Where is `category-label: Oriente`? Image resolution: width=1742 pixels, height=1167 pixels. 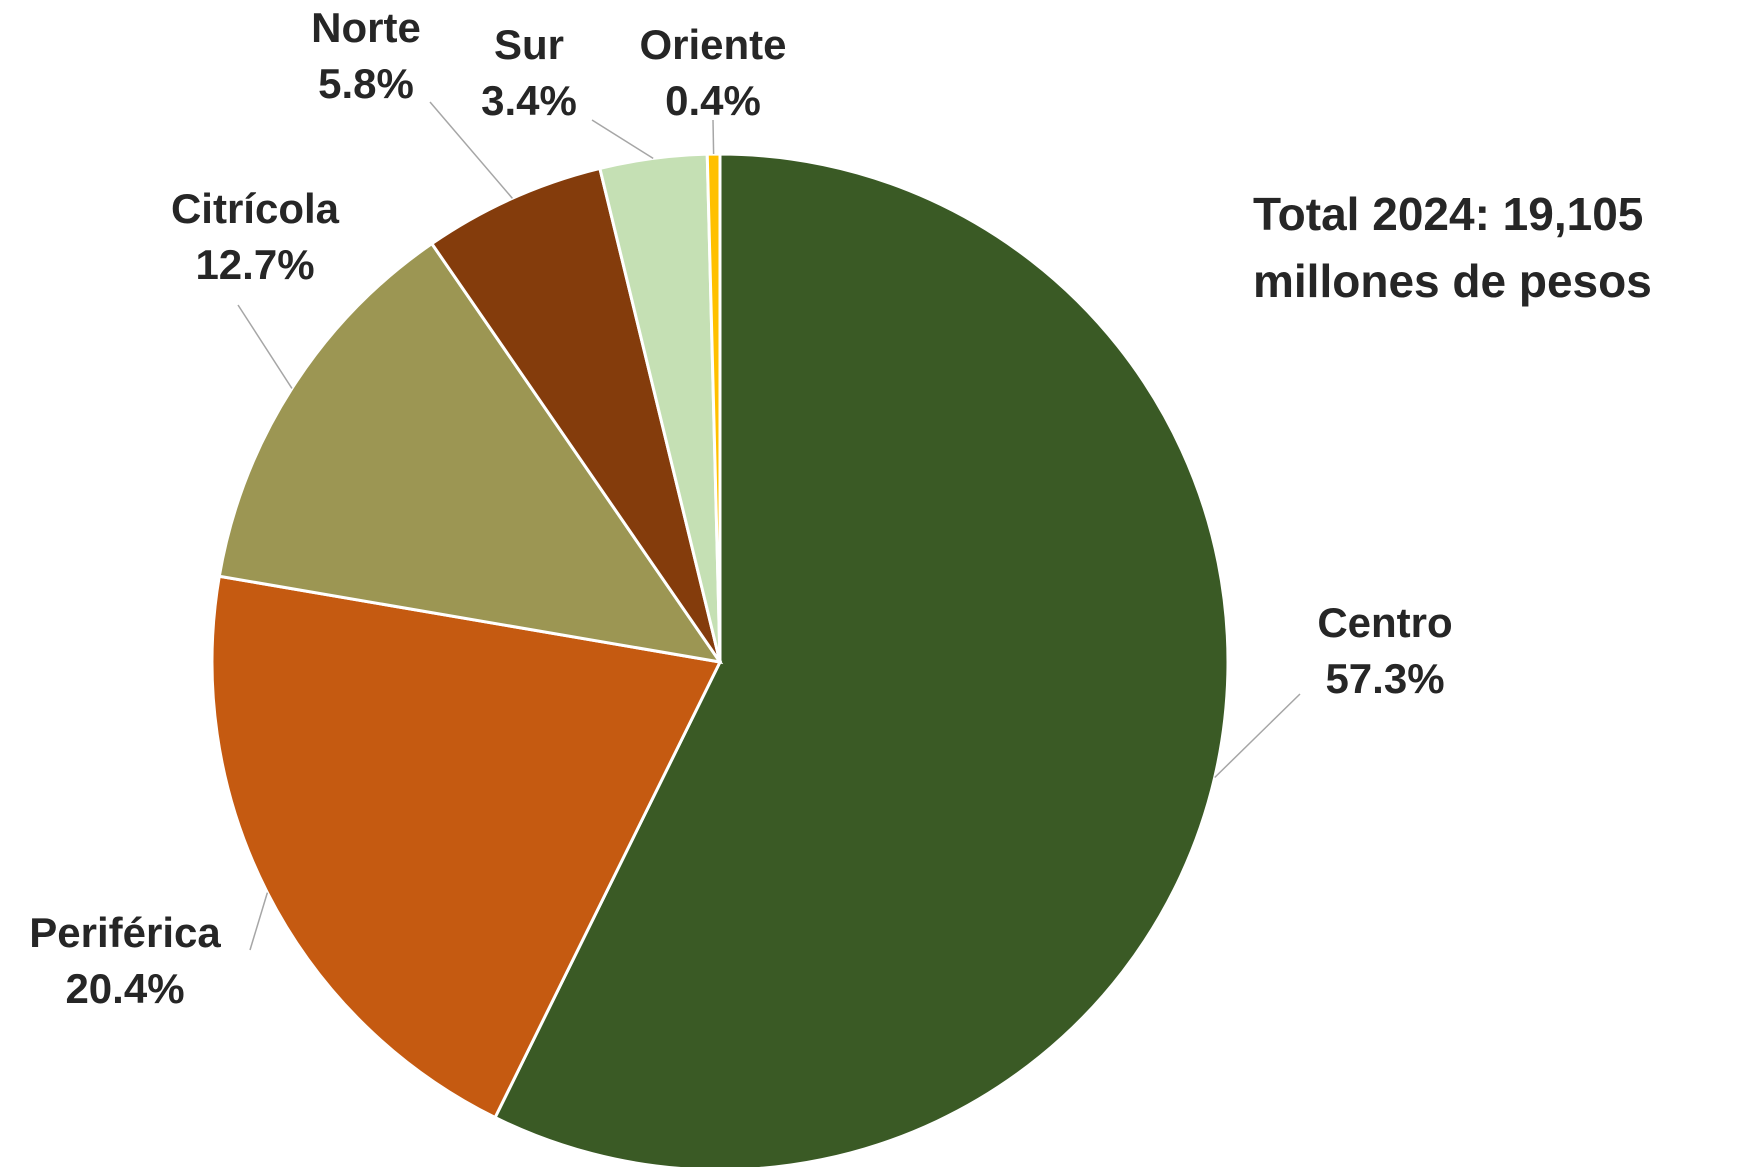 category-label: Oriente is located at coordinates (712, 44).